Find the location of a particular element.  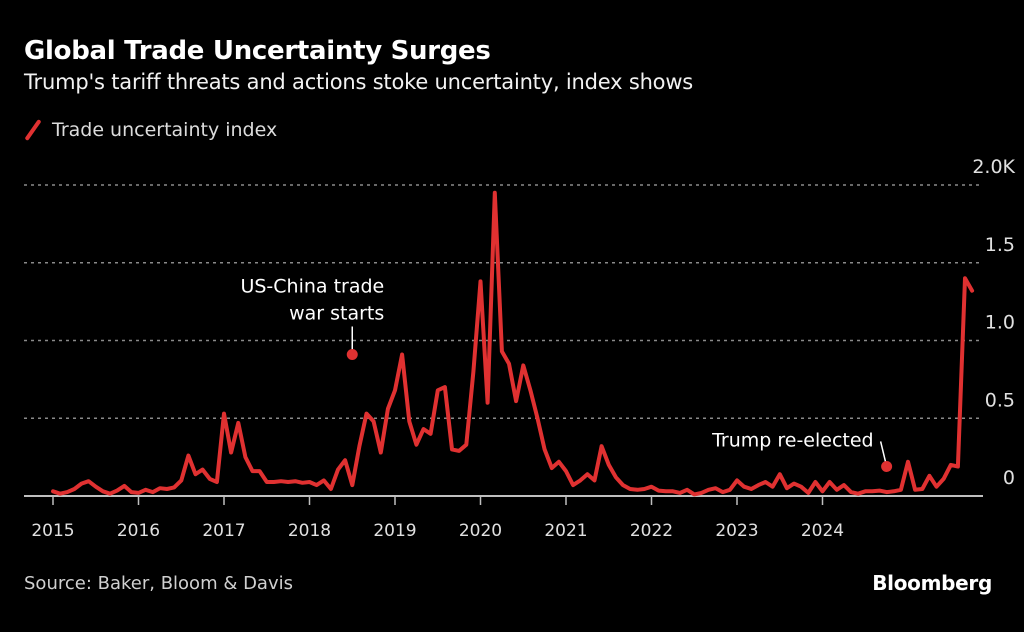

annotation-text: Trump re-elected is located at coordinates (792, 440).